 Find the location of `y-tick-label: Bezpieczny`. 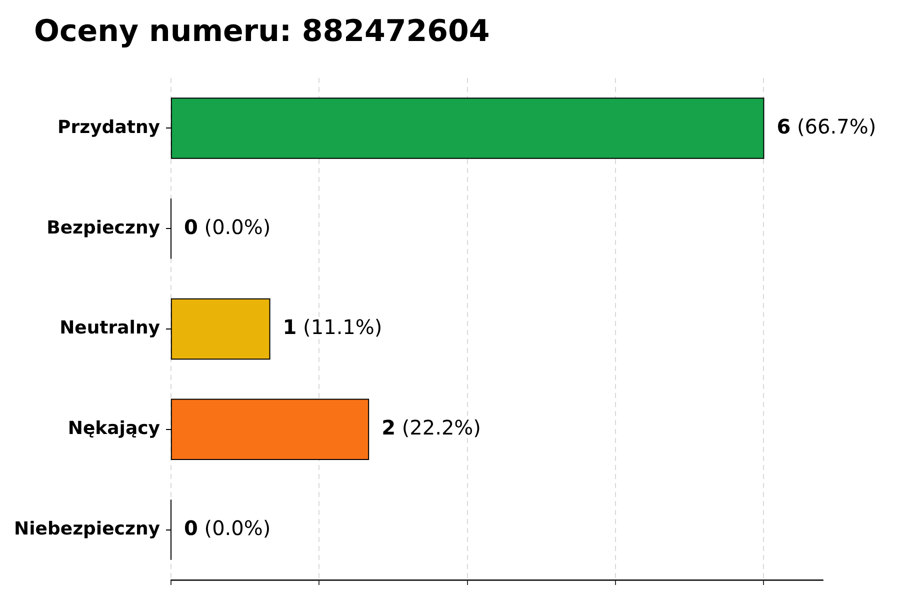

y-tick-label: Bezpieczny is located at coordinates (103, 227).